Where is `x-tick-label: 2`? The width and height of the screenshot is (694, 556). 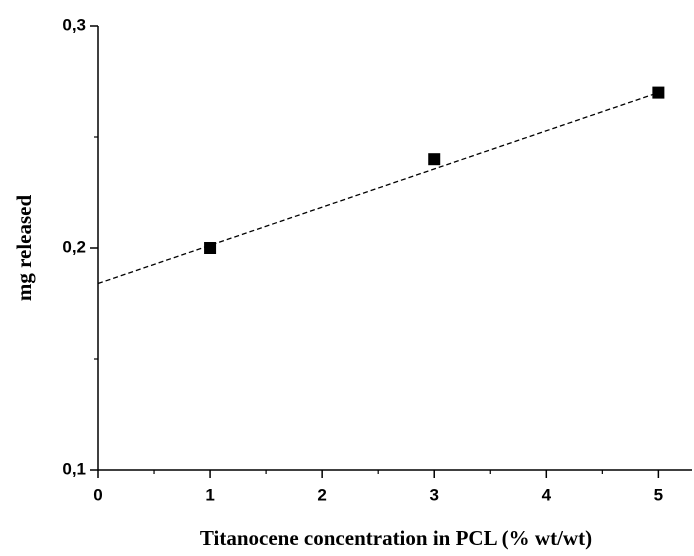
x-tick-label: 2 is located at coordinates (321, 494).